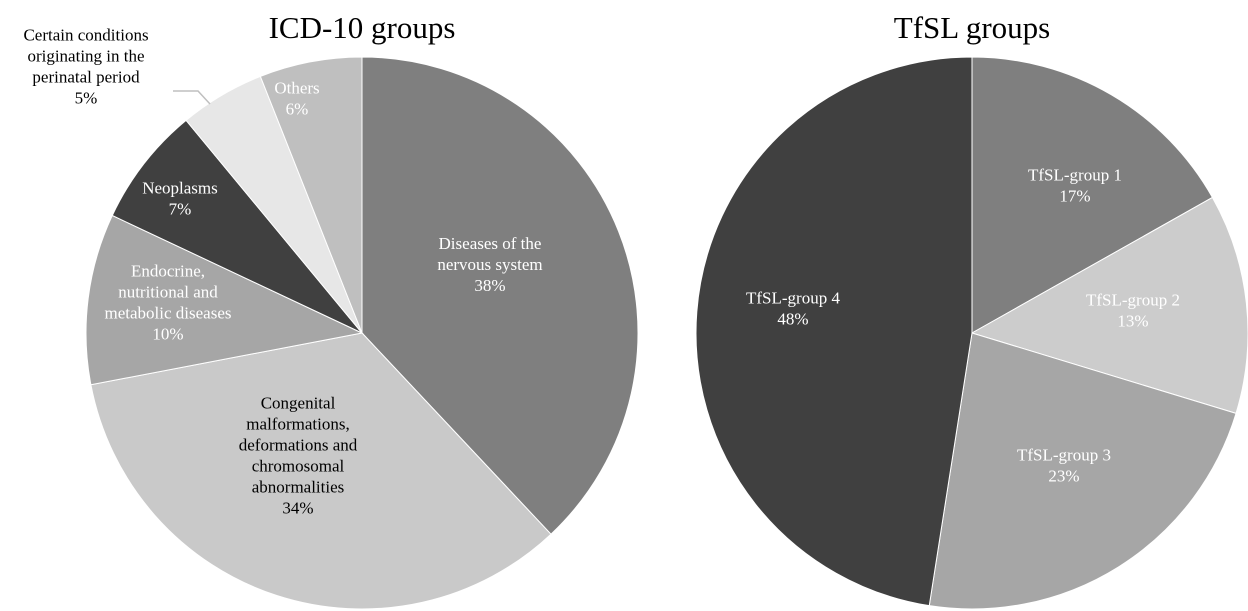 This screenshot has height=611, width=1248. Describe the element at coordinates (296, 99) in the screenshot. I see `slice-label-others: Others 6%` at that location.